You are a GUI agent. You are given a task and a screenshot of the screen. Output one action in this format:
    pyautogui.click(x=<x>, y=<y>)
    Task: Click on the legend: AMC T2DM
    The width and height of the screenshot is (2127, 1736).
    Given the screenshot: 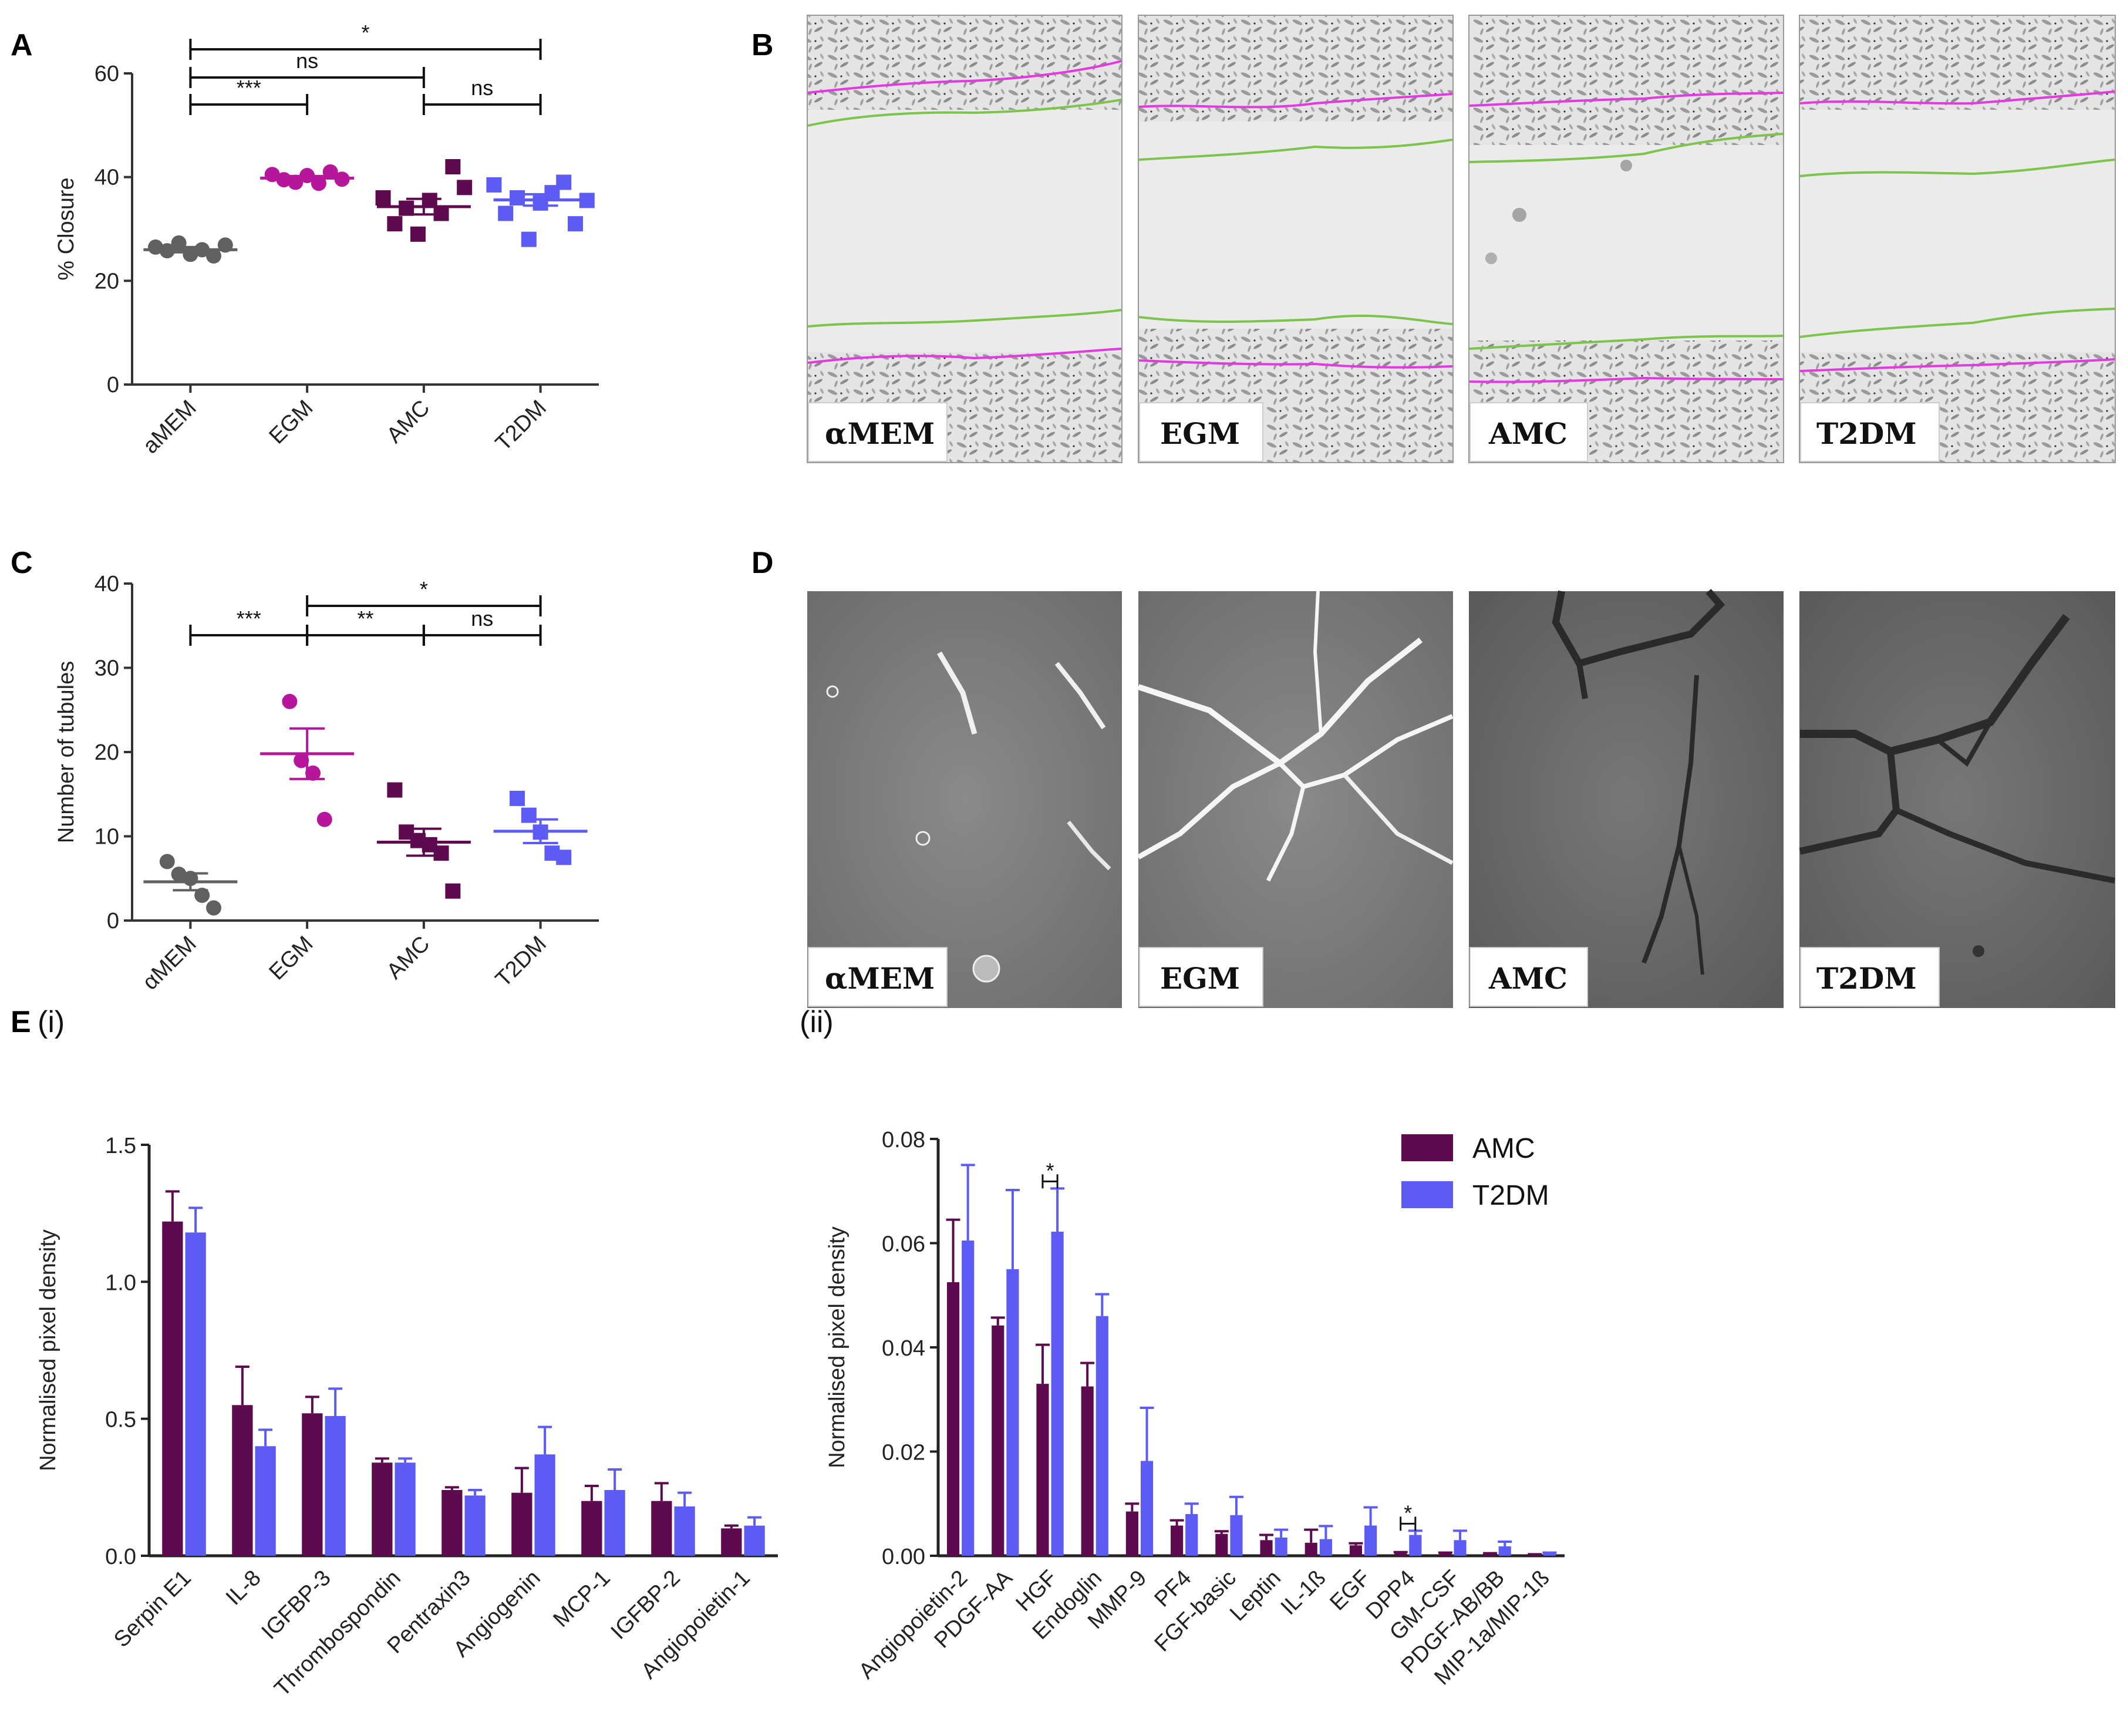 What is the action you would take?
    pyautogui.click(x=1475, y=1172)
    